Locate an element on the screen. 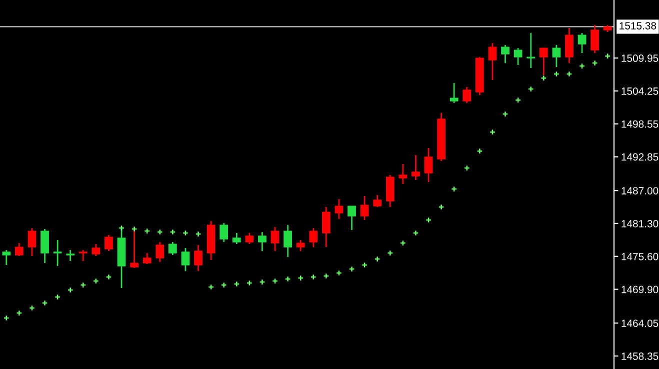  y-tick-label: 1481.30 is located at coordinates (640, 224).